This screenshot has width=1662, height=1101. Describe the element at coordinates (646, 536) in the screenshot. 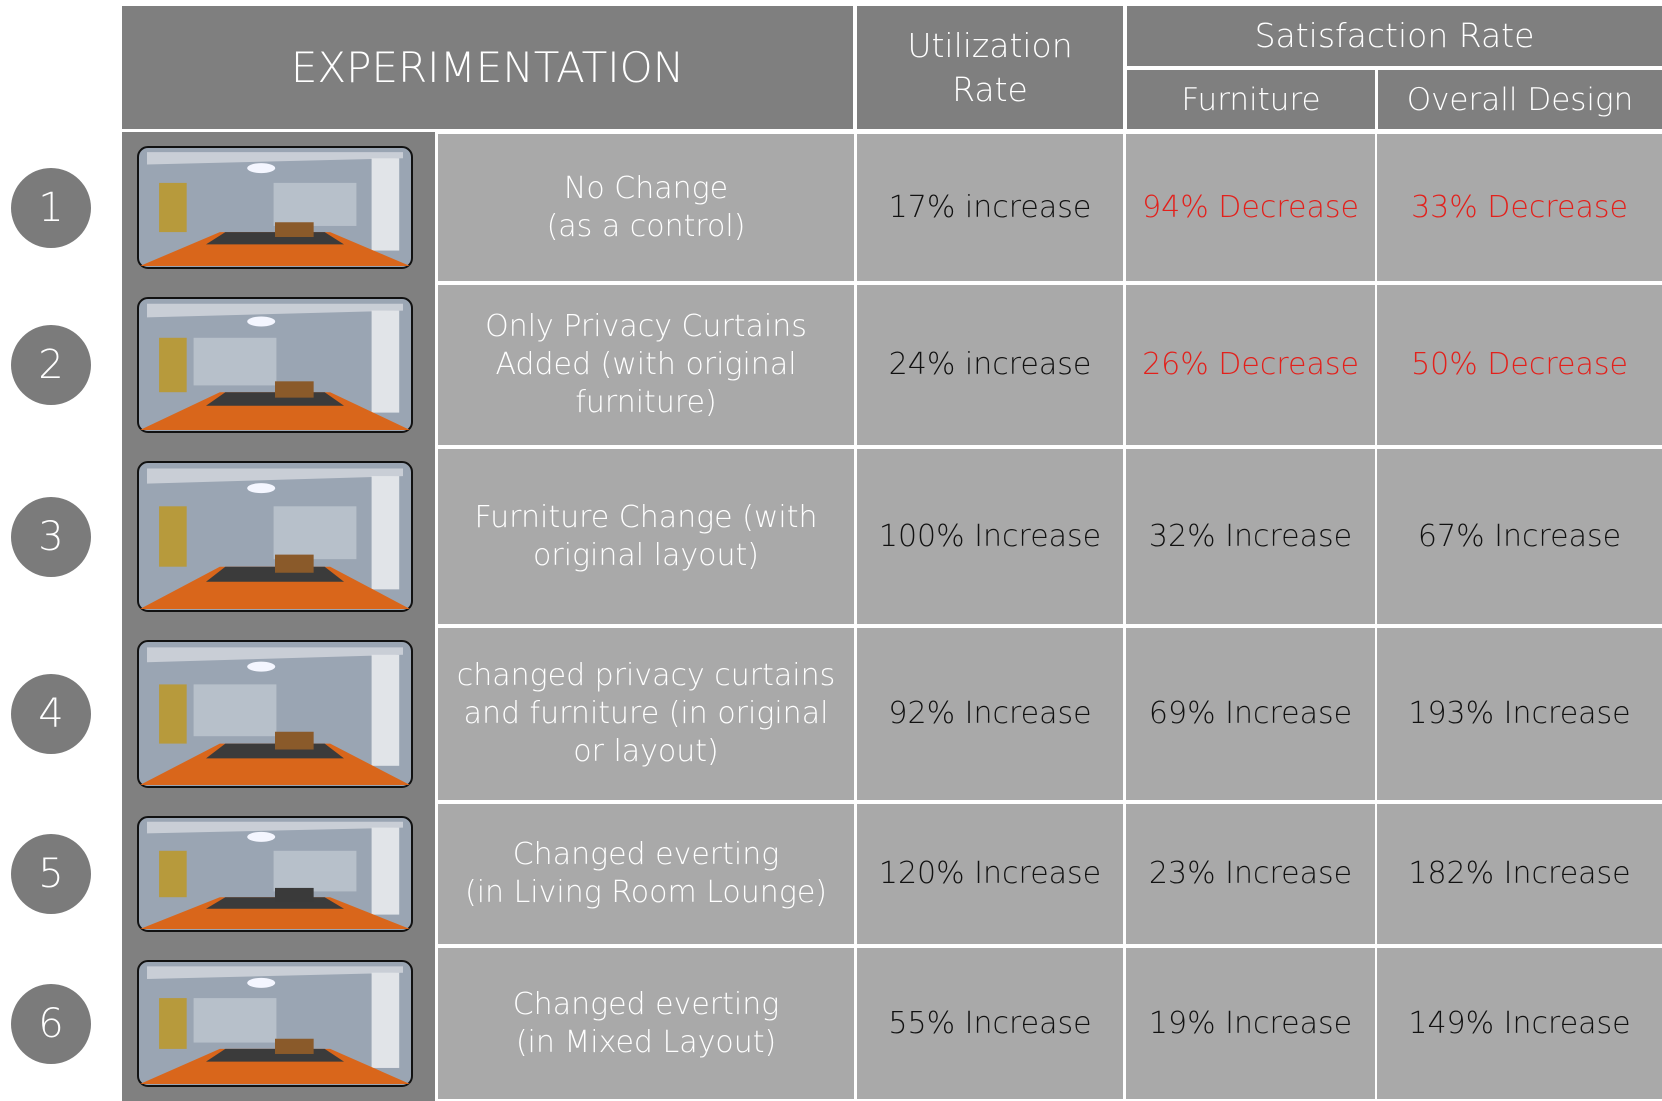

I see `description-cell: Furniture Change (with original layout)` at that location.